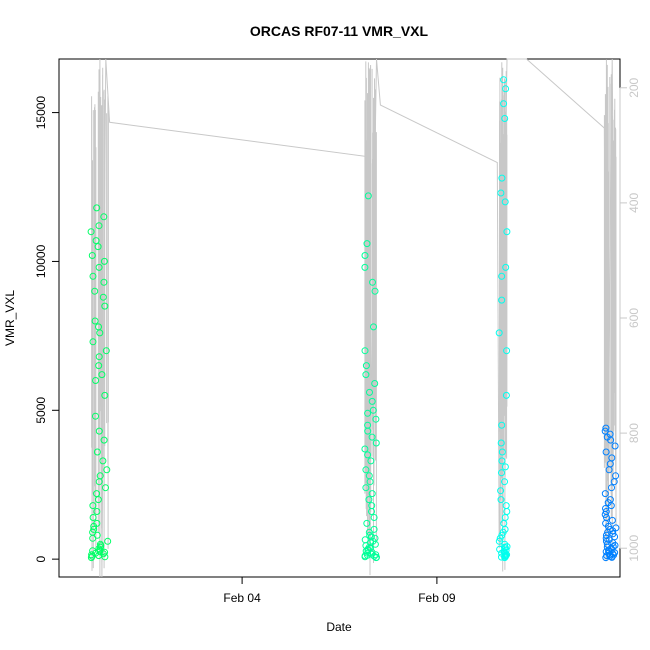  I want to click on y-tick-label: 10000, so click(41, 261).